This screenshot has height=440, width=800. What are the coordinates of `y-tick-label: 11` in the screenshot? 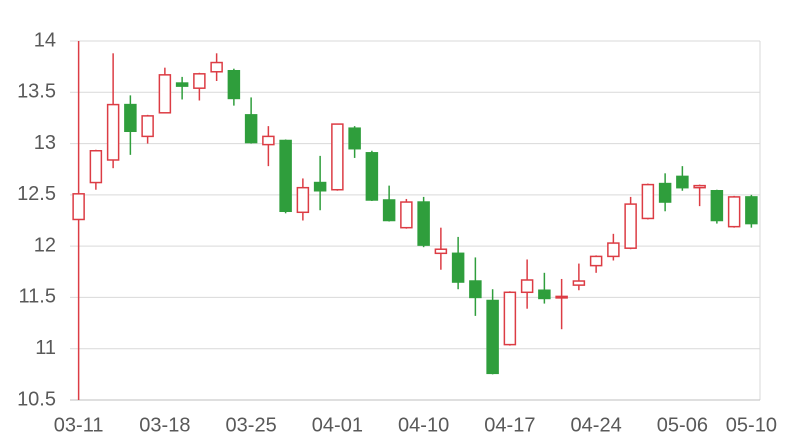 It's located at (45, 348).